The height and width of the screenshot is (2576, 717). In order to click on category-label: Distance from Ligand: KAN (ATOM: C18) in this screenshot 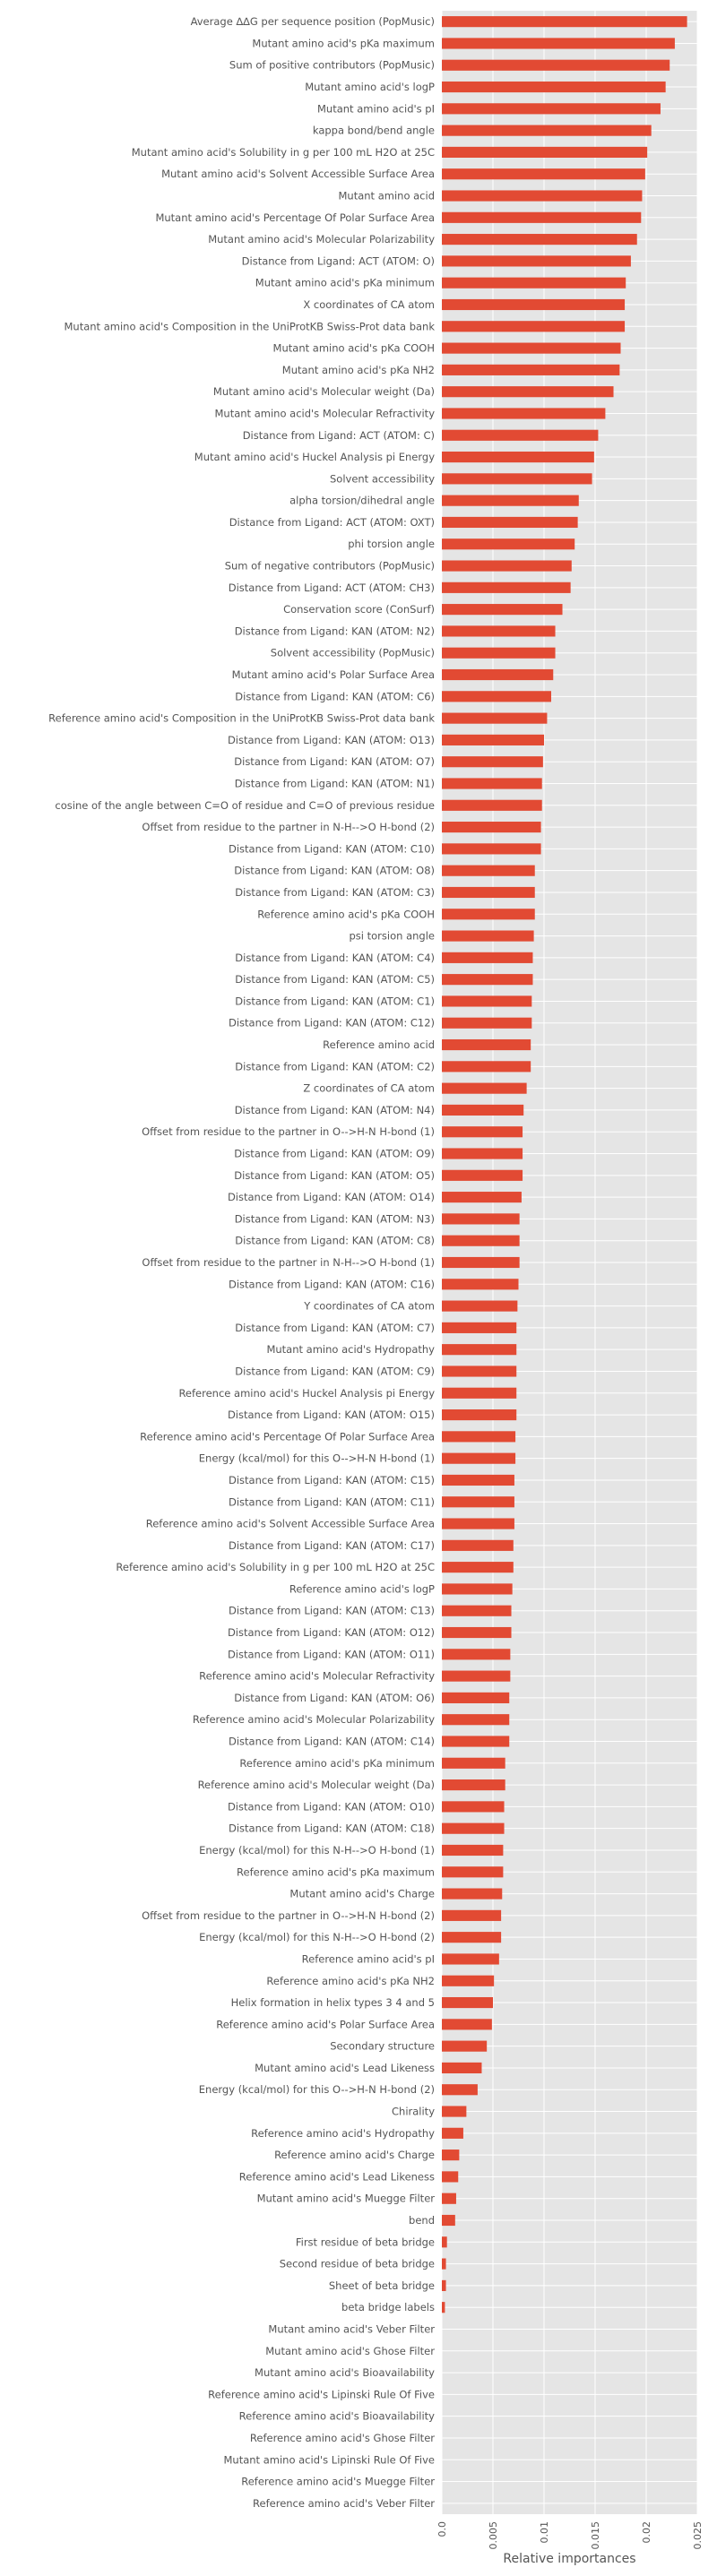, I will do `click(332, 1828)`.